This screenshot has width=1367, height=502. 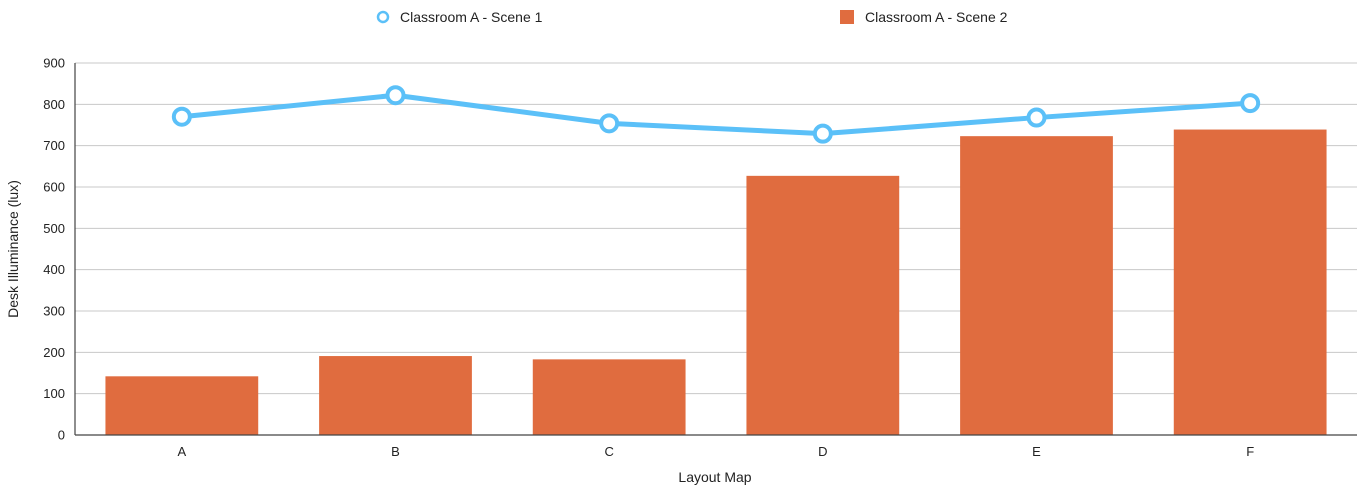 What do you see at coordinates (54, 187) in the screenshot?
I see `y-tick-label: 600` at bounding box center [54, 187].